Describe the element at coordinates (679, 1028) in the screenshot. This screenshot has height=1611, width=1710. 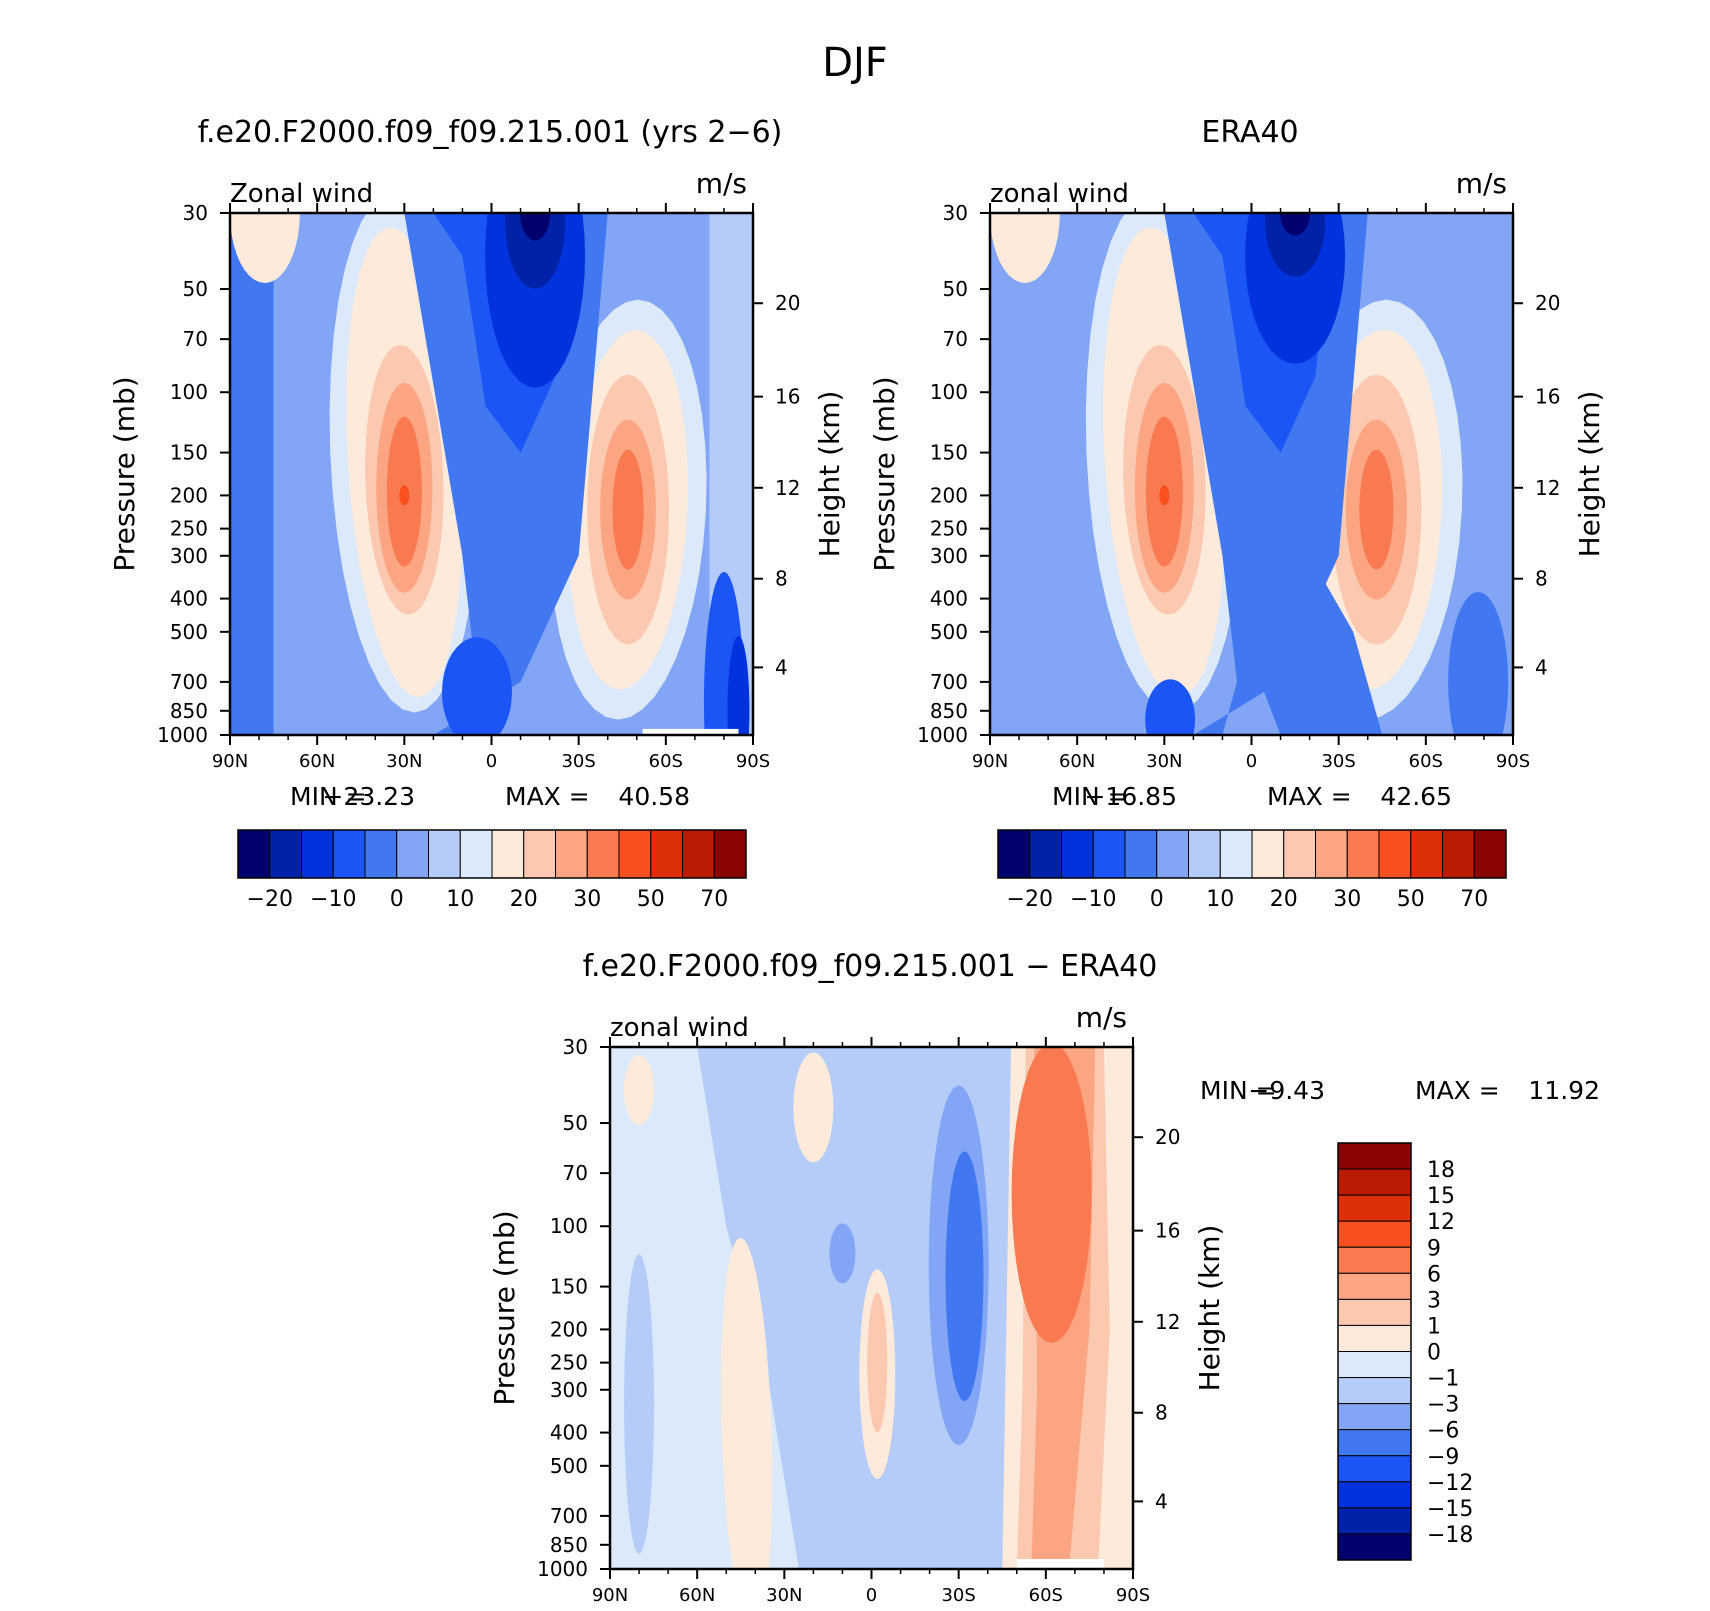
I see `panel-variable-label: zonal wind` at that location.